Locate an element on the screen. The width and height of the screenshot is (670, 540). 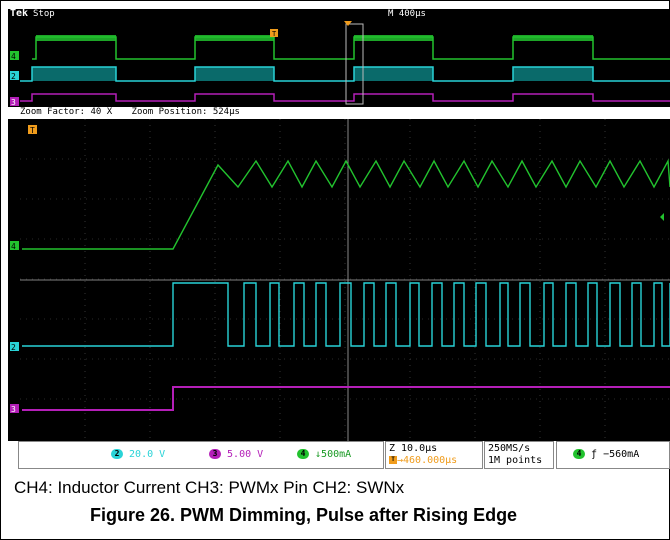
ch3-badge: 3 is located at coordinates (215, 454).